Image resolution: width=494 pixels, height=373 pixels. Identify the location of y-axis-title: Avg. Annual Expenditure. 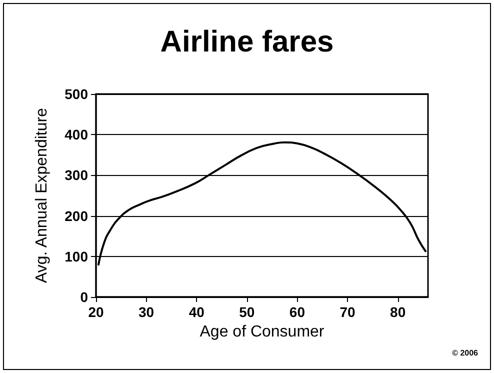
(42, 195).